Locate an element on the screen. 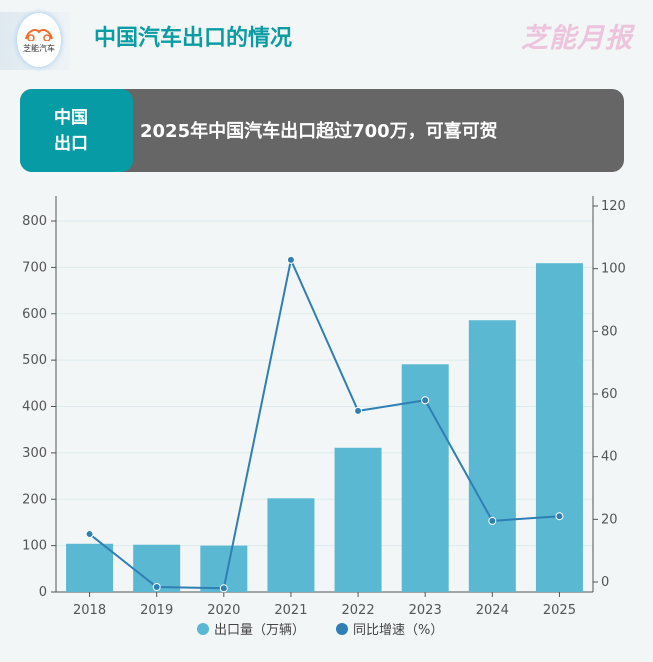 The image size is (653, 662). page-title: 中国汽车出口的情况 is located at coordinates (193, 38).